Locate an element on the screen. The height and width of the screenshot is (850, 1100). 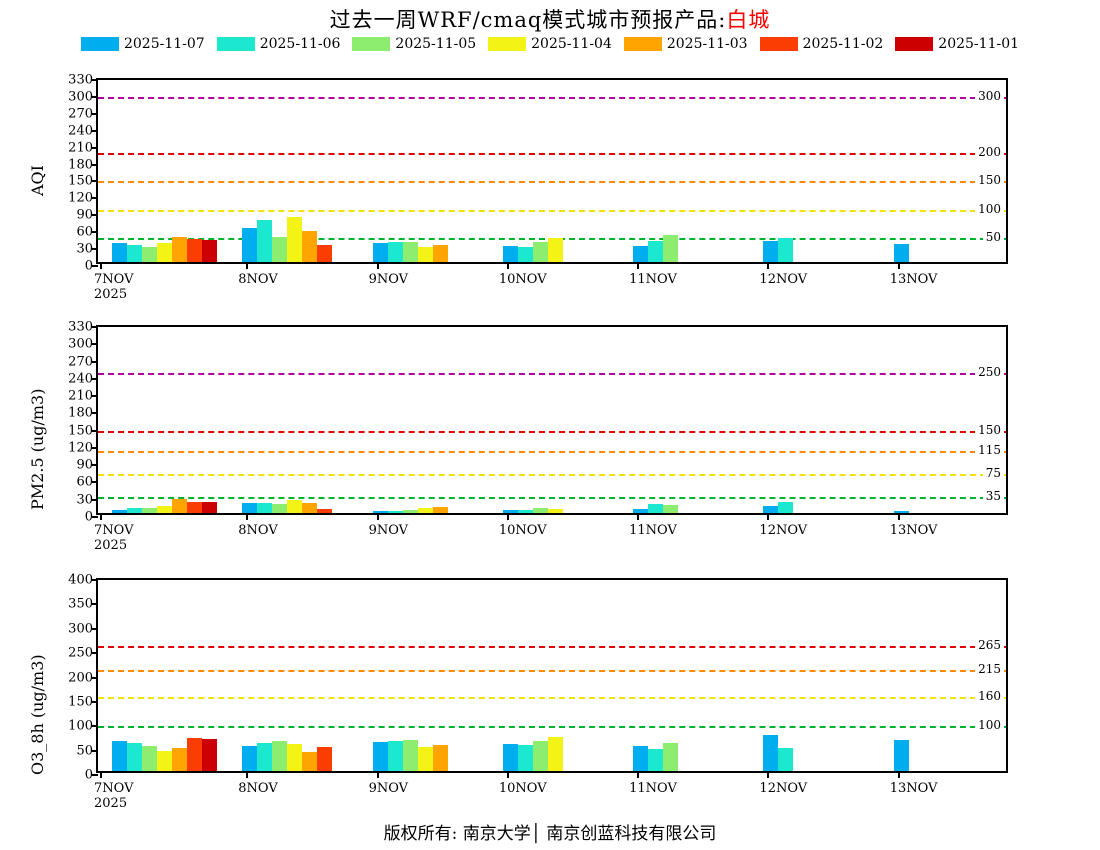
y-tick-label: 210 is located at coordinates (80, 396).